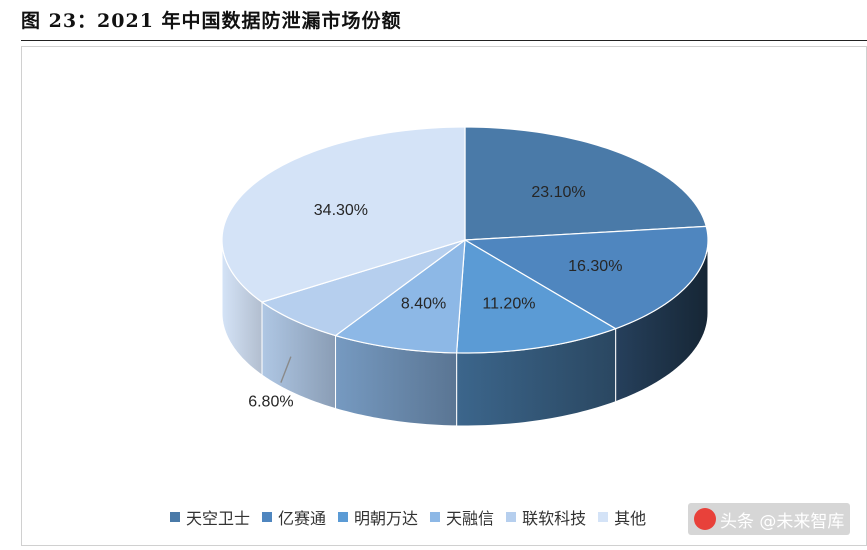  What do you see at coordinates (211, 21) in the screenshot?
I see `figure-title: 图 23：2021 年中国数据防泄漏市场份额` at bounding box center [211, 21].